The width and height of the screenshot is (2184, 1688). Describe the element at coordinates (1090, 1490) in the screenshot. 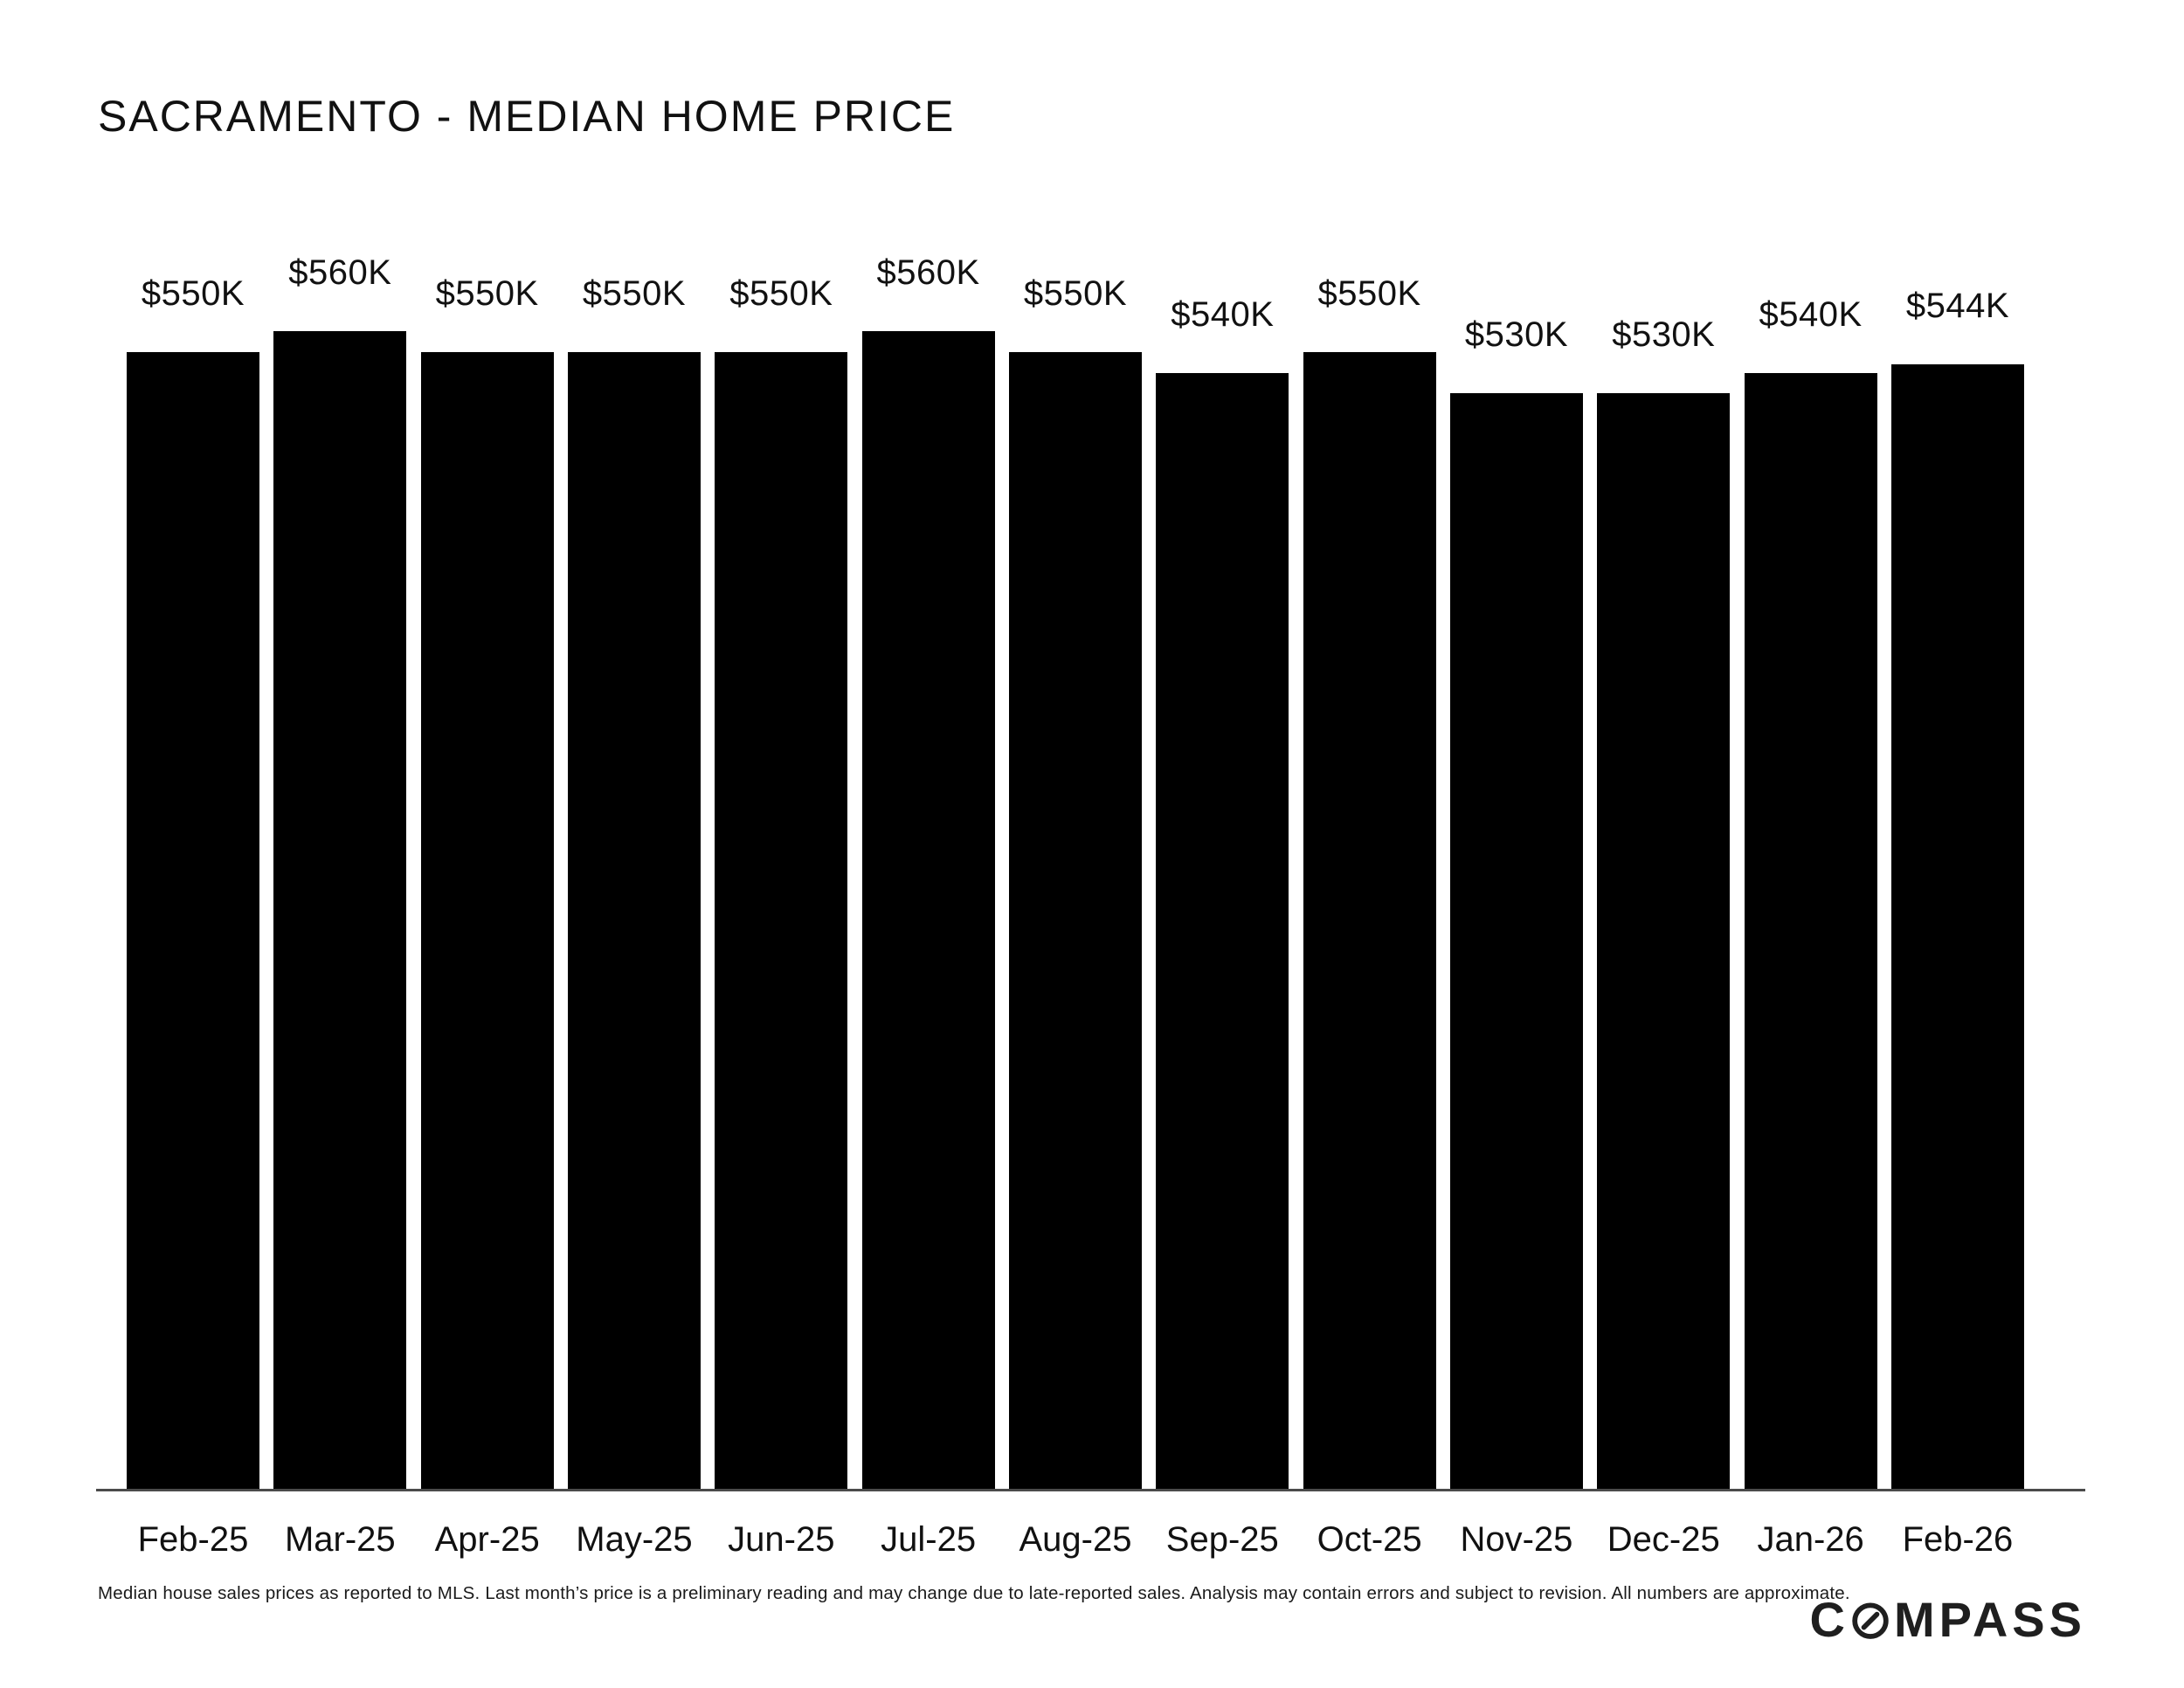

I see `x-axis-line` at that location.